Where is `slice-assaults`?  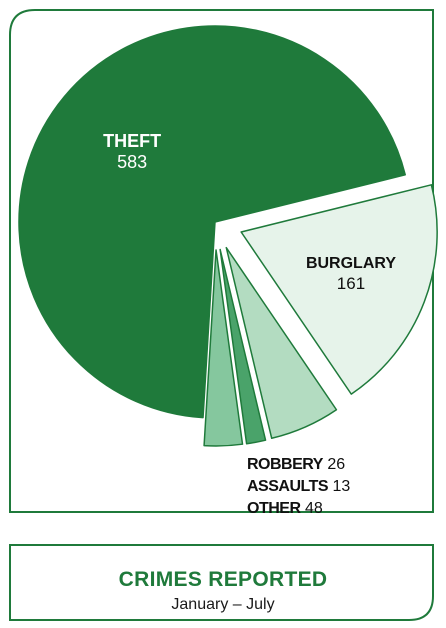
slice-assaults is located at coordinates (243, 346).